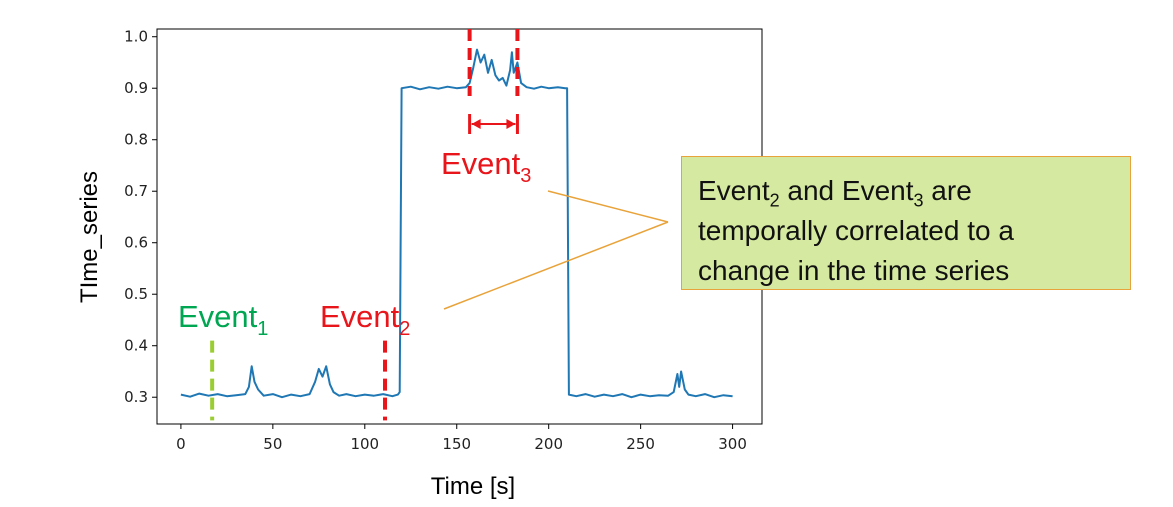 The image size is (1173, 507). What do you see at coordinates (136, 191) in the screenshot?
I see `y-tick-label: 0.7` at bounding box center [136, 191].